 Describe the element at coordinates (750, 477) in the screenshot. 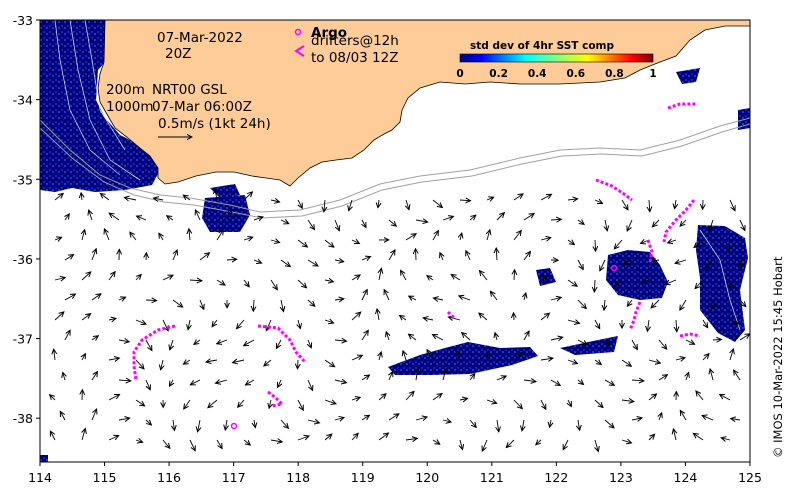

I see `x-tick-label: 125` at that location.